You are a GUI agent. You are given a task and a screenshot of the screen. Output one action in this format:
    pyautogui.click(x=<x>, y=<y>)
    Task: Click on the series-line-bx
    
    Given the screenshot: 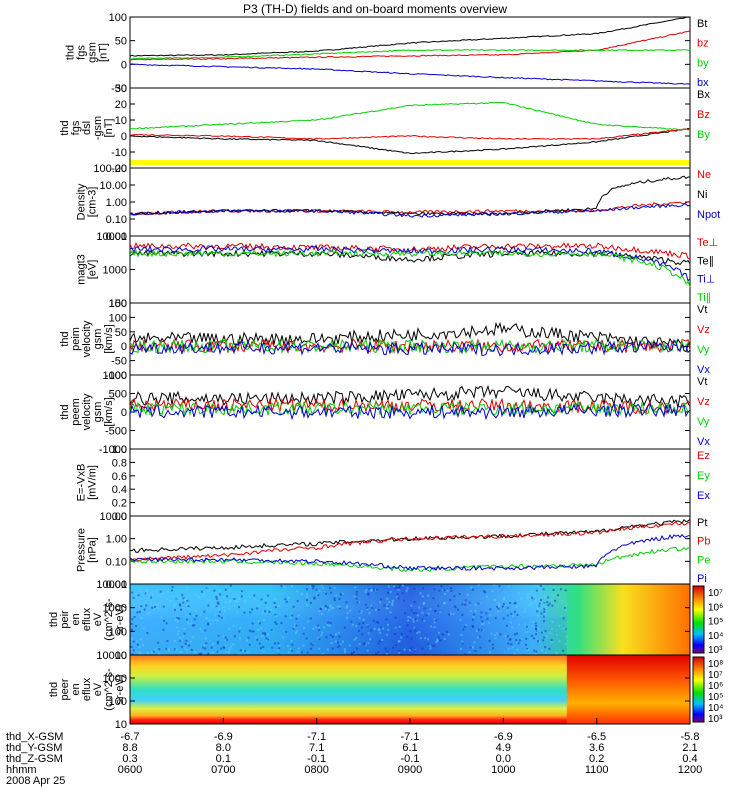 What is the action you would take?
    pyautogui.click(x=410, y=74)
    